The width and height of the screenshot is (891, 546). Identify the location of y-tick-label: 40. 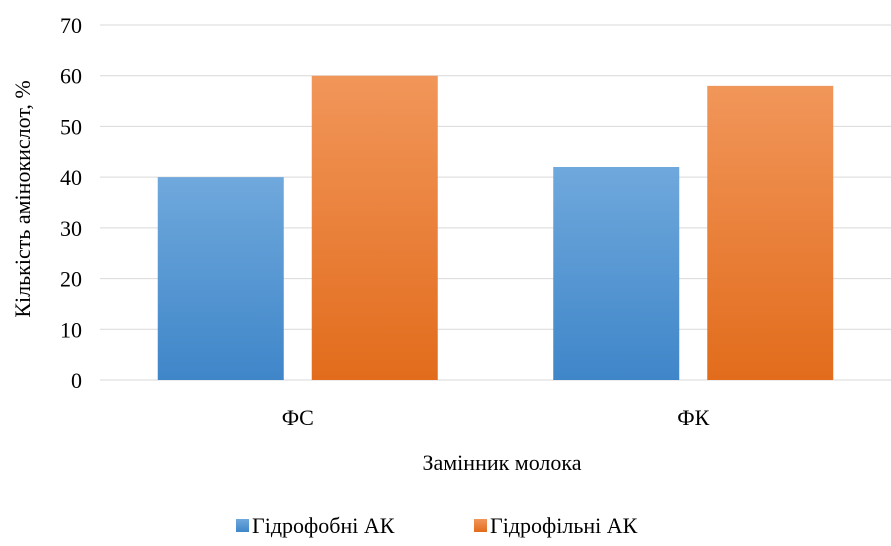
(71, 177).